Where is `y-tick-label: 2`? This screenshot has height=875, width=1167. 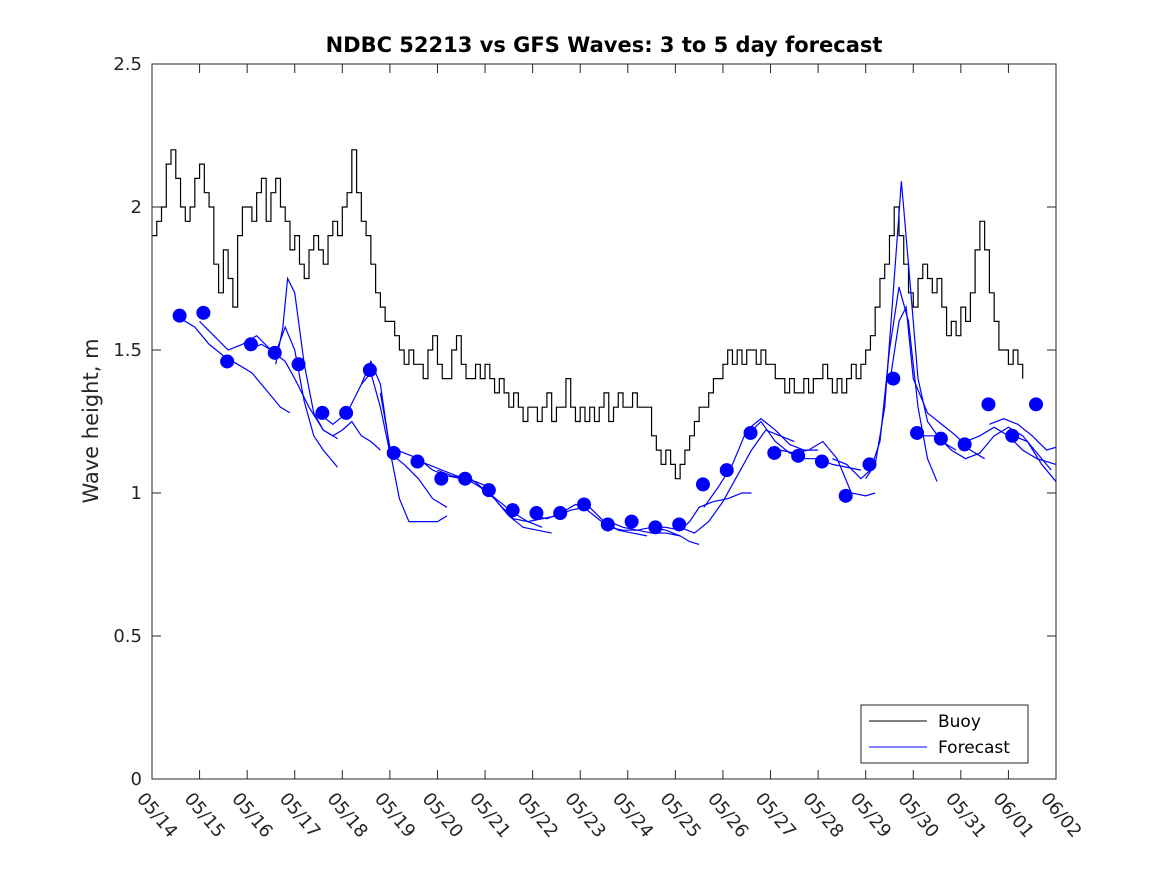 y-tick-label: 2 is located at coordinates (136, 207).